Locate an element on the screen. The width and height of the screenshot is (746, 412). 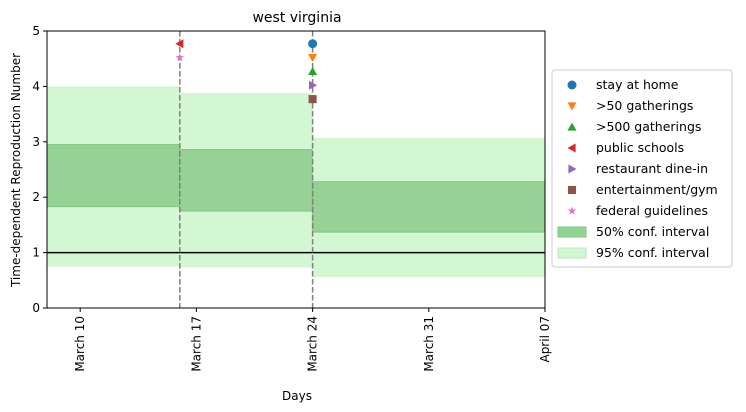
y-tick-label-2: 2 is located at coordinates (36, 197).